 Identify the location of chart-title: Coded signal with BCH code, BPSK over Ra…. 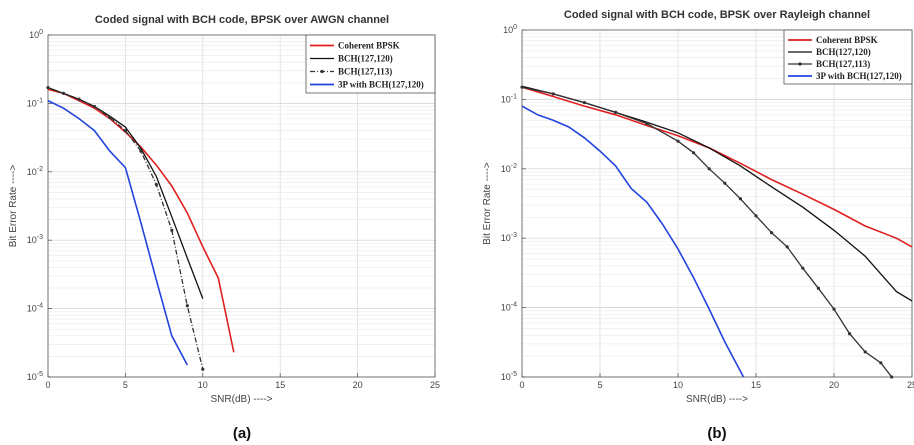
(717, 15).